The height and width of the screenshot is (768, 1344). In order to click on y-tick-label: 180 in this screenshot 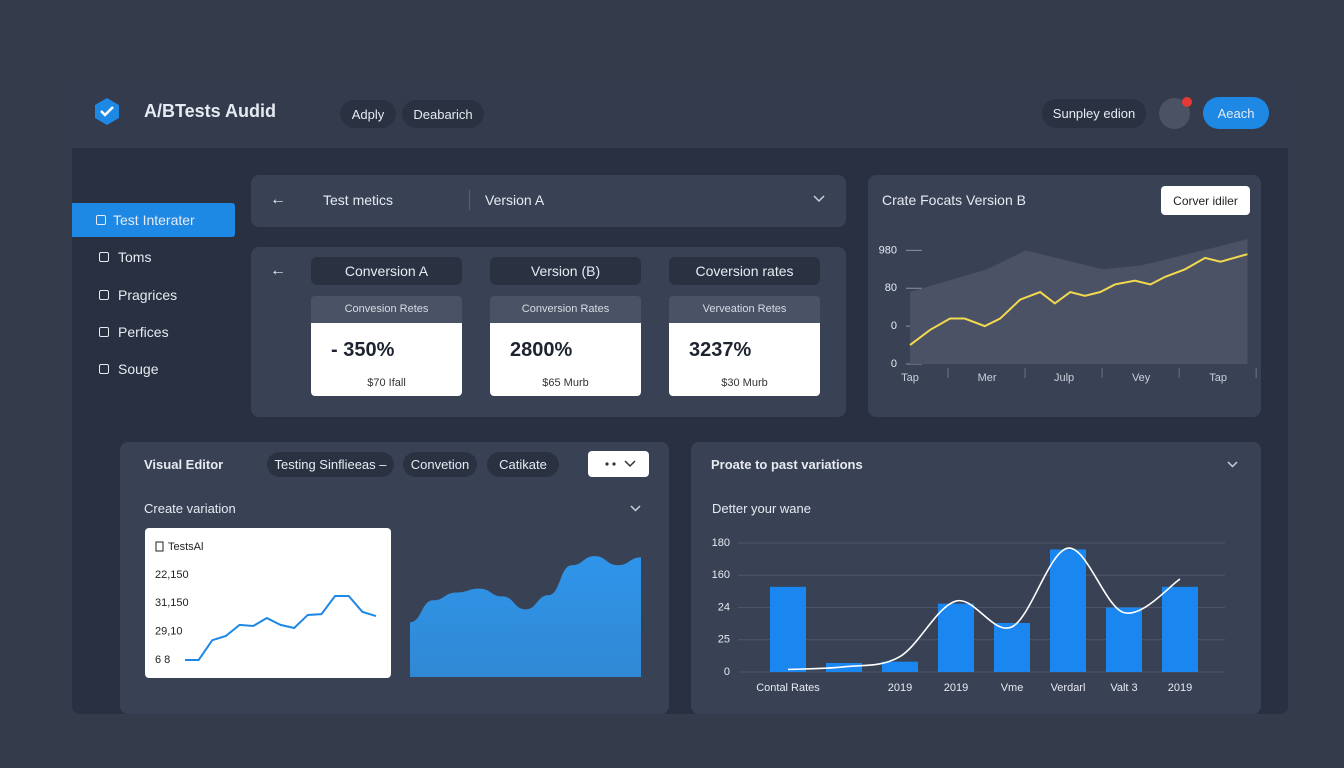, I will do `click(721, 543)`.